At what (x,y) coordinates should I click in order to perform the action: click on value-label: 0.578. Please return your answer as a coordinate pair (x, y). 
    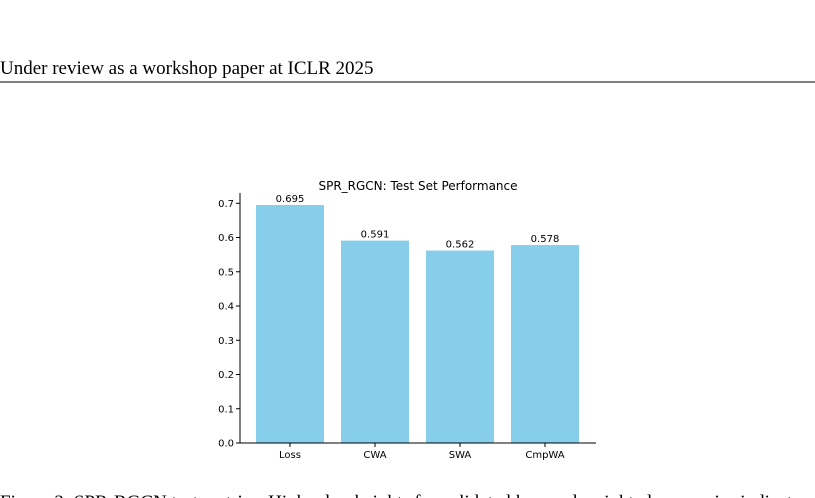
    Looking at the image, I should click on (545, 239).